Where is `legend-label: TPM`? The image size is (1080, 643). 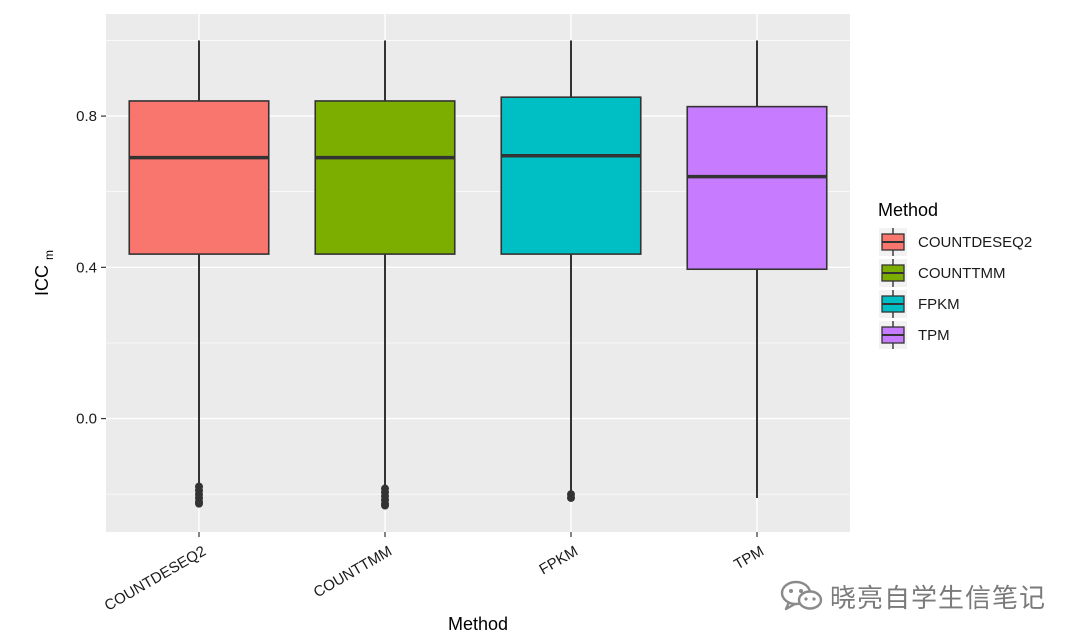 legend-label: TPM is located at coordinates (934, 335).